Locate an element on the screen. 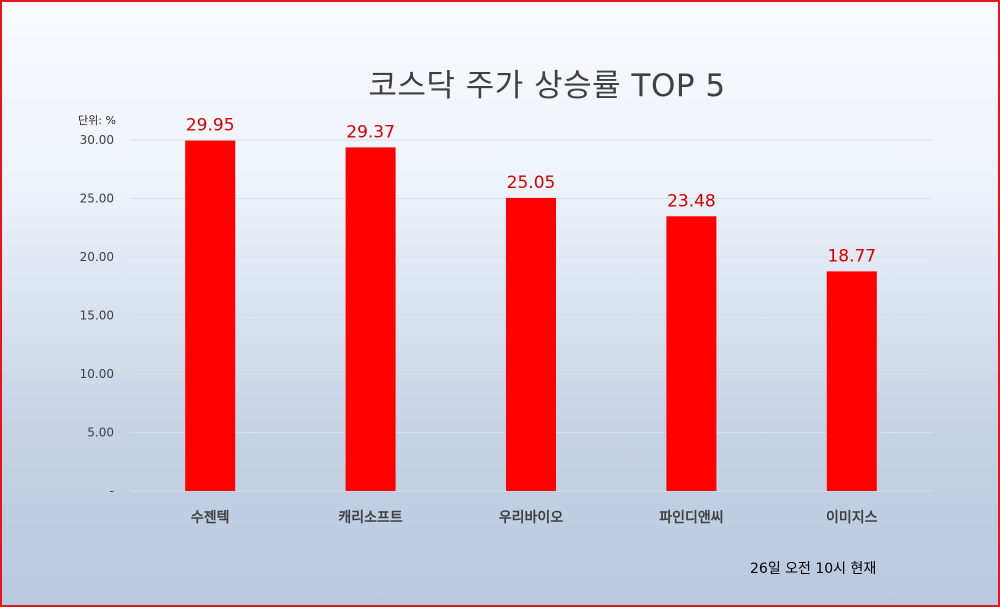  y-tick-label: 20.00 is located at coordinates (97, 257).